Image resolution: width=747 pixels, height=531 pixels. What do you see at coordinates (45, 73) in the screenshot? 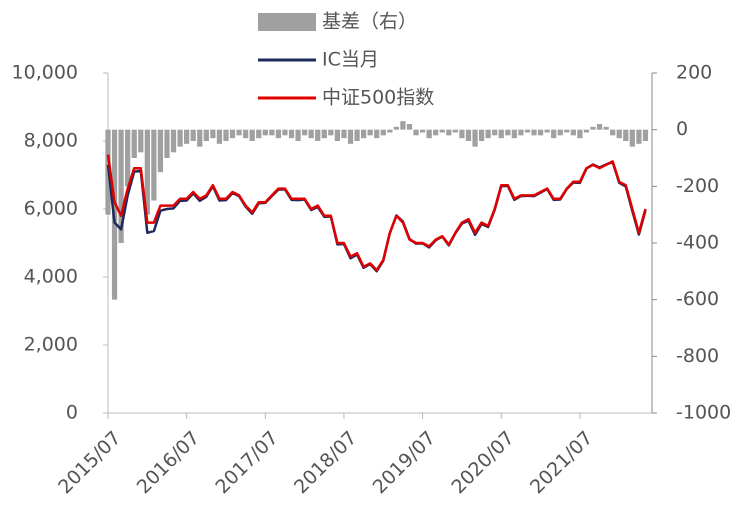
I see `y-tick-label: 10,000` at bounding box center [45, 73].